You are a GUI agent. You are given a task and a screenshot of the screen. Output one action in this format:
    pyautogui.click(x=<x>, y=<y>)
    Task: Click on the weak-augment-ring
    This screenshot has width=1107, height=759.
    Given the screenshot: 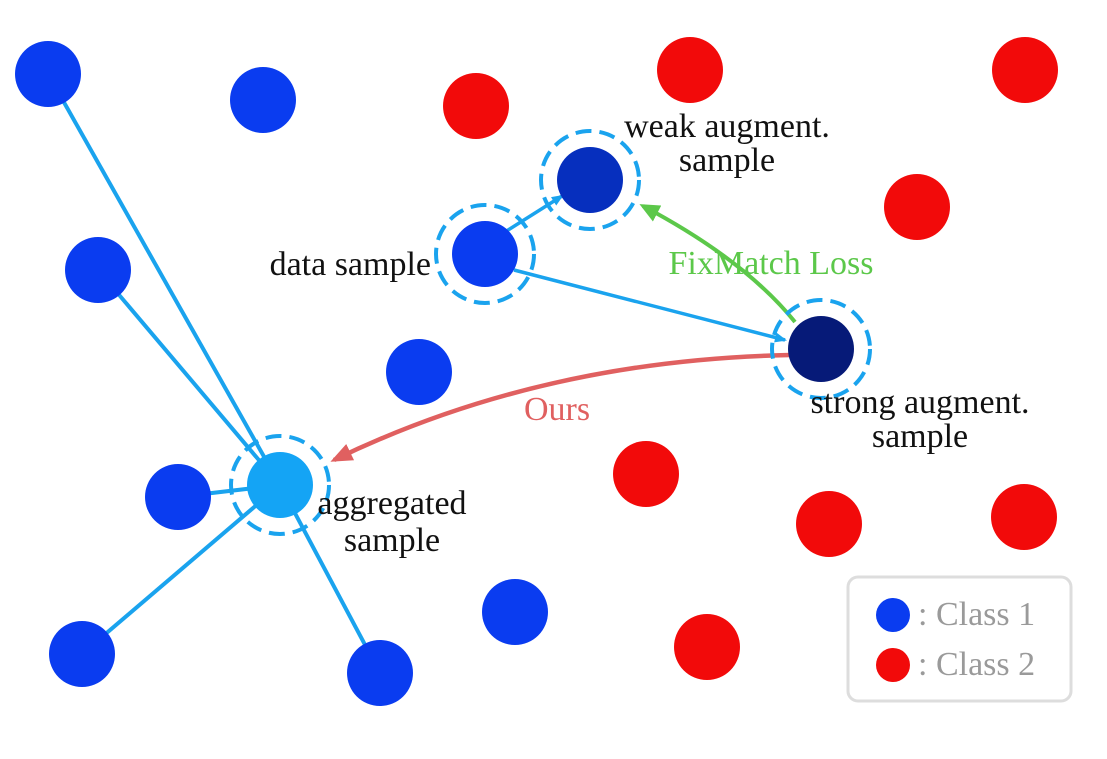 What is the action you would take?
    pyautogui.click(x=590, y=180)
    